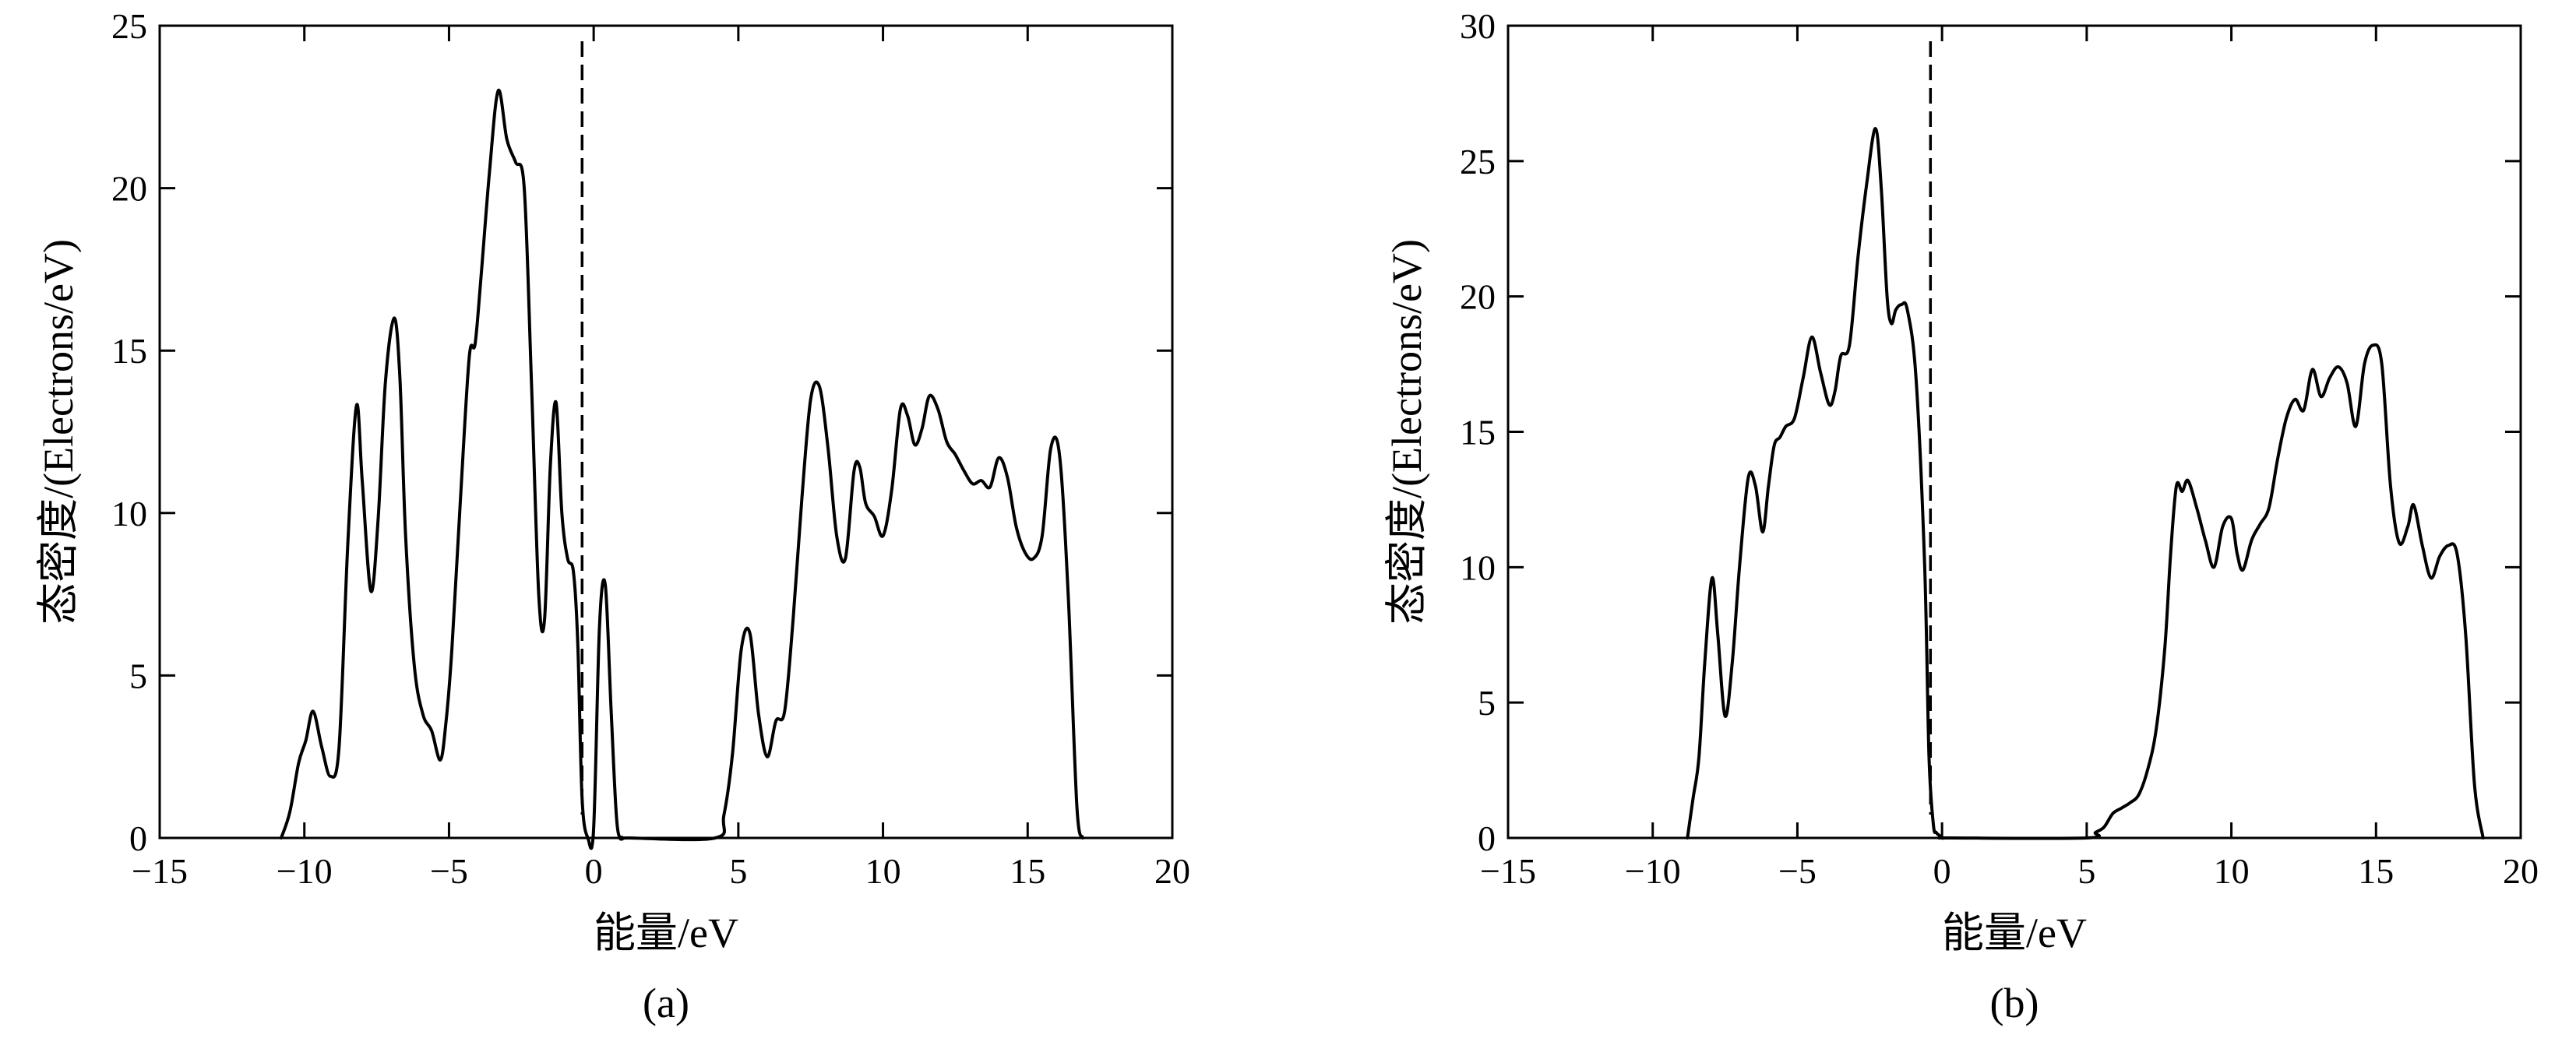 The height and width of the screenshot is (1056, 2576). What do you see at coordinates (1478, 26) in the screenshot?
I see `y-tick-label: 30` at bounding box center [1478, 26].